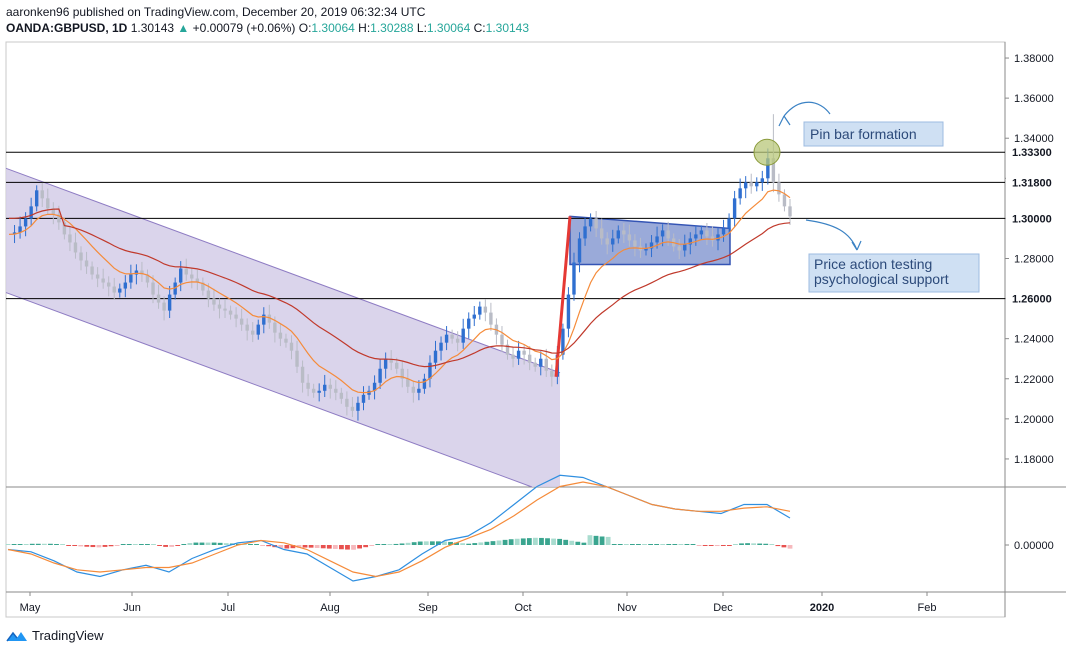  Describe the element at coordinates (421, 28) in the screenshot. I see `low-label: L:` at that location.